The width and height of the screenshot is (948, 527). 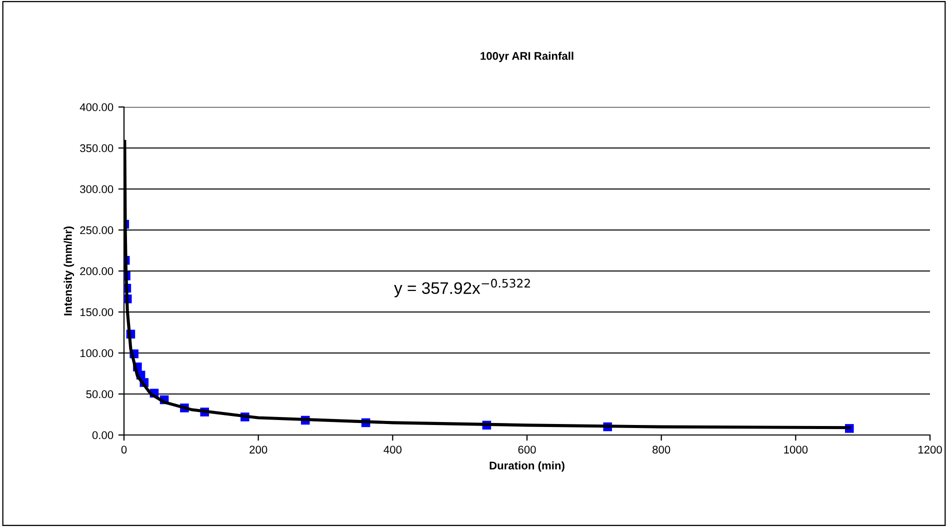 What do you see at coordinates (103, 435) in the screenshot?
I see `y-tick-label: 0.00` at bounding box center [103, 435].